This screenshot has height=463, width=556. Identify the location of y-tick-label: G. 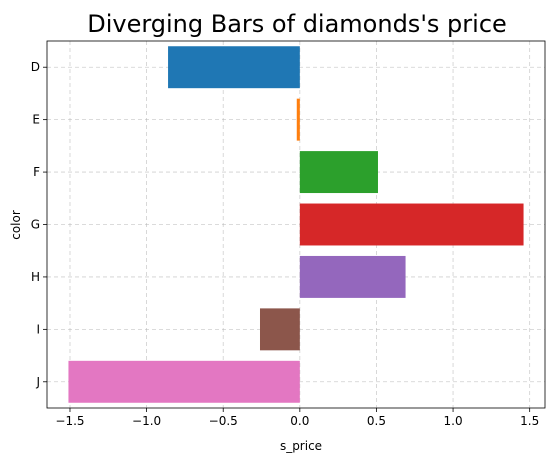
(35, 225).